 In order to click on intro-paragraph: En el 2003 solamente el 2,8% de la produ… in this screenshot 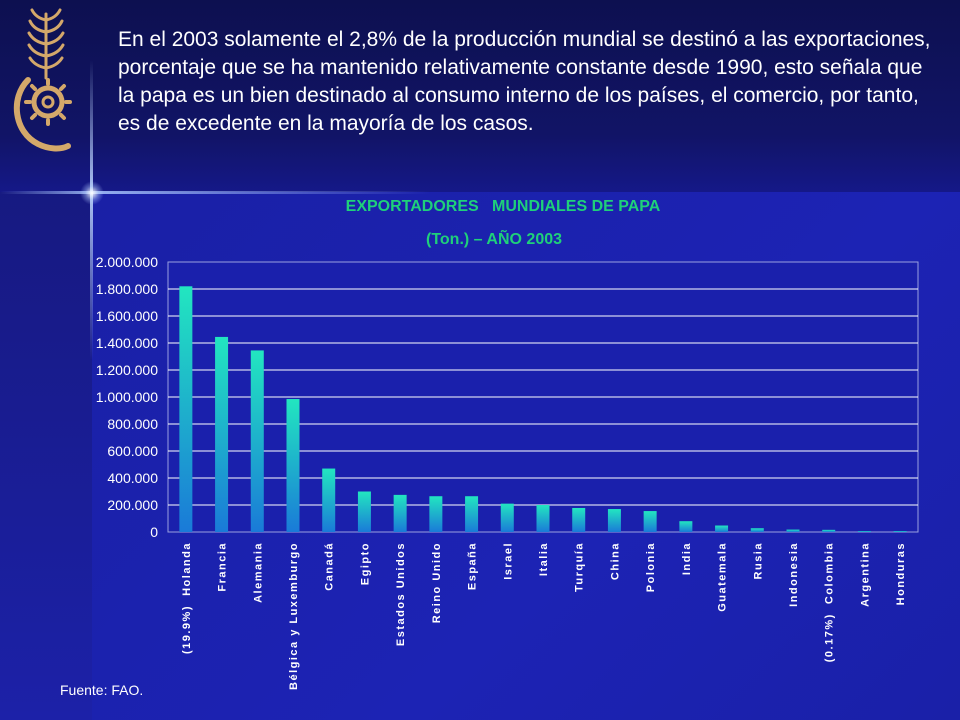, I will do `click(524, 81)`.